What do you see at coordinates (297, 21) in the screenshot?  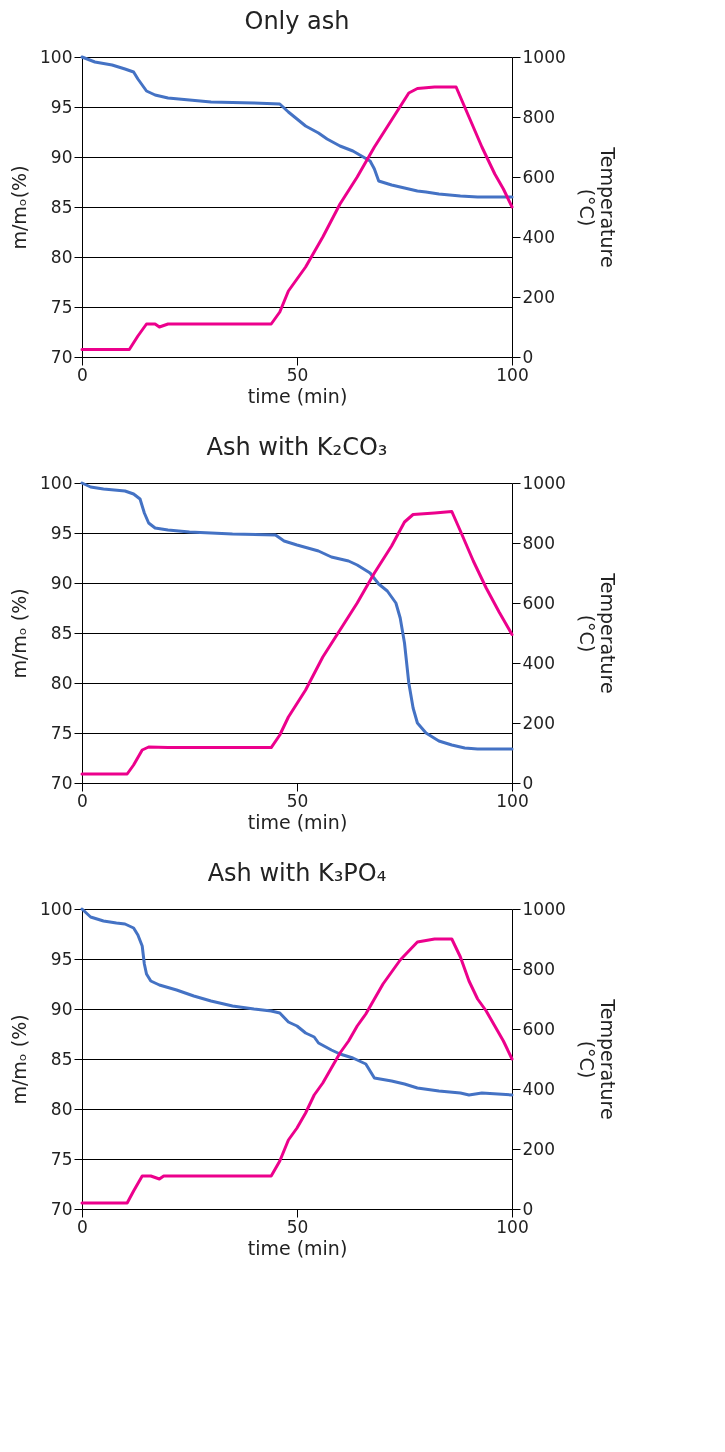 I see `chart-title: Only ash` at bounding box center [297, 21].